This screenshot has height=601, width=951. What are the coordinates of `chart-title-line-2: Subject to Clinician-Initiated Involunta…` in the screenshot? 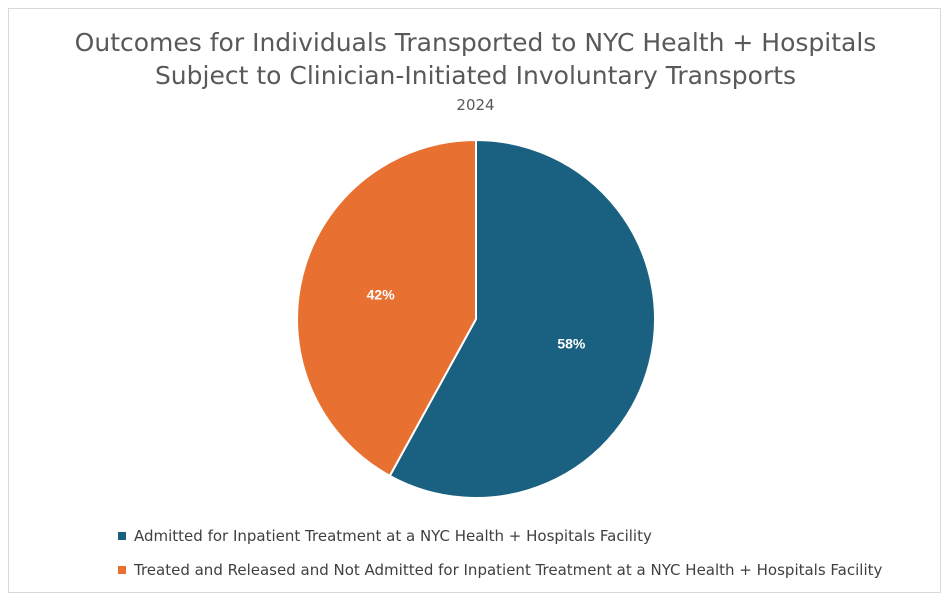 It's located at (475, 75).